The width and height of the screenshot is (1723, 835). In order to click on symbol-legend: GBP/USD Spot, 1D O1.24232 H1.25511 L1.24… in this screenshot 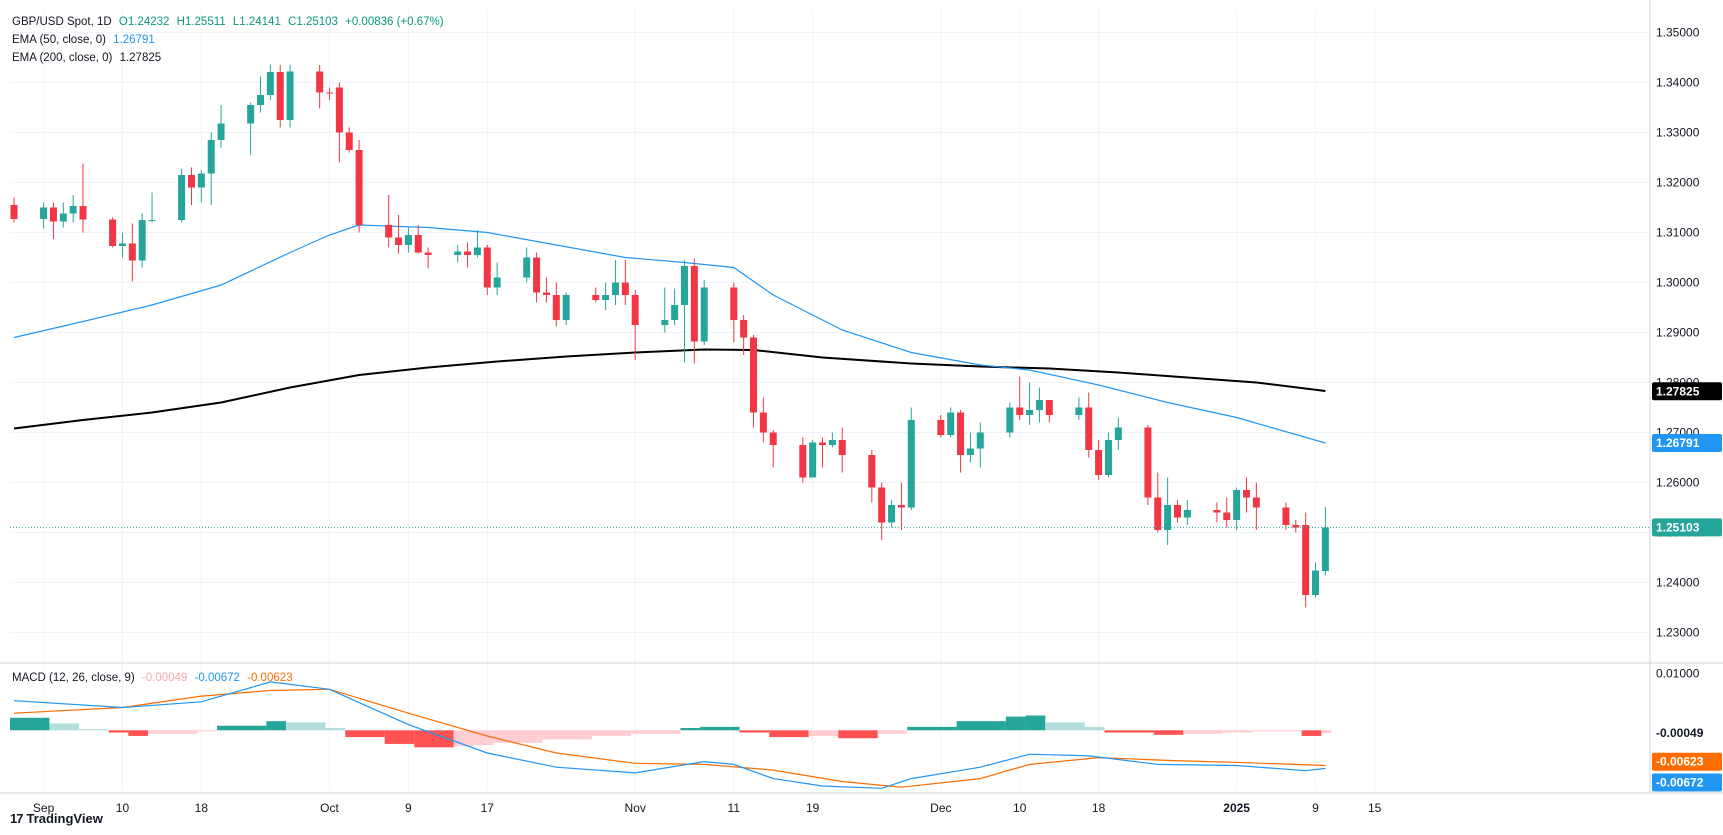, I will do `click(230, 22)`.